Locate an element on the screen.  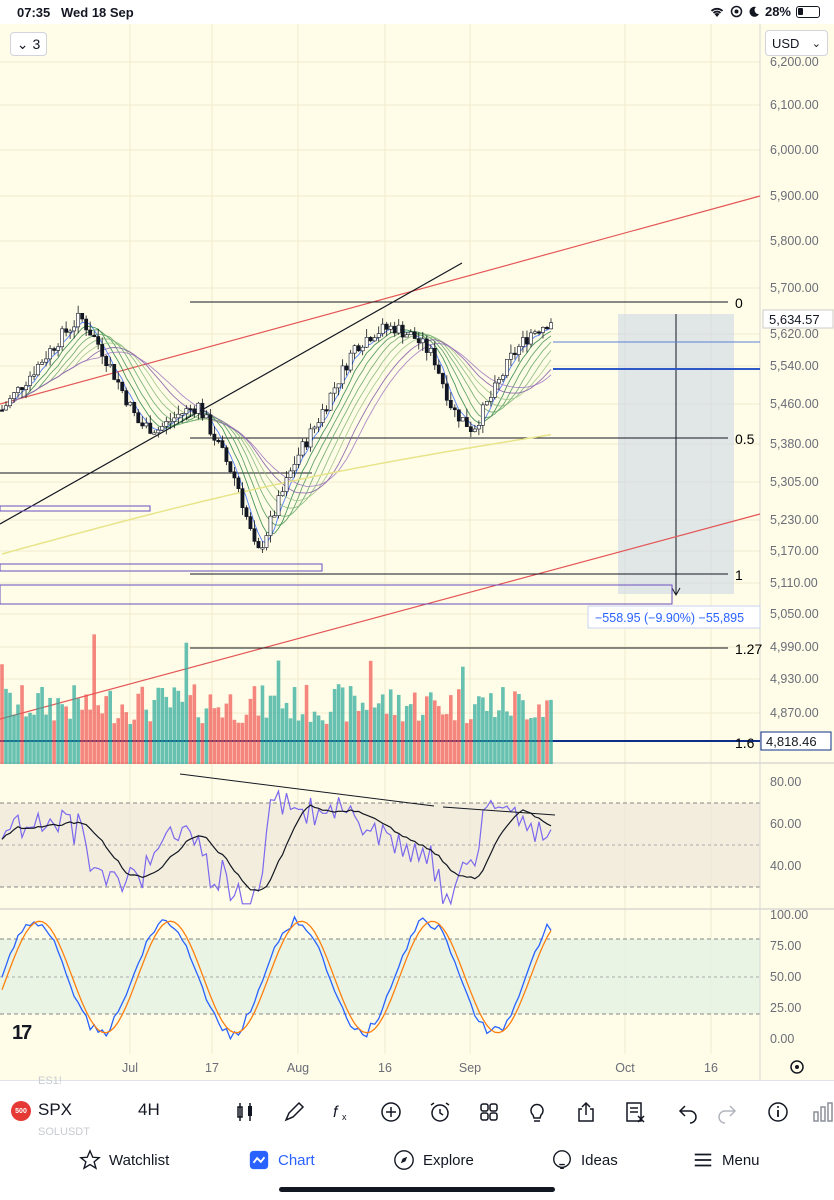
time-tick: Oct is located at coordinates (625, 1068).